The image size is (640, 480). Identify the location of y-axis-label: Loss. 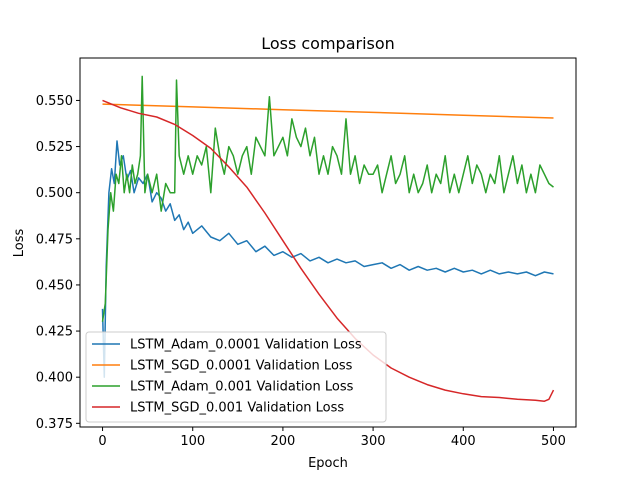
(19, 243).